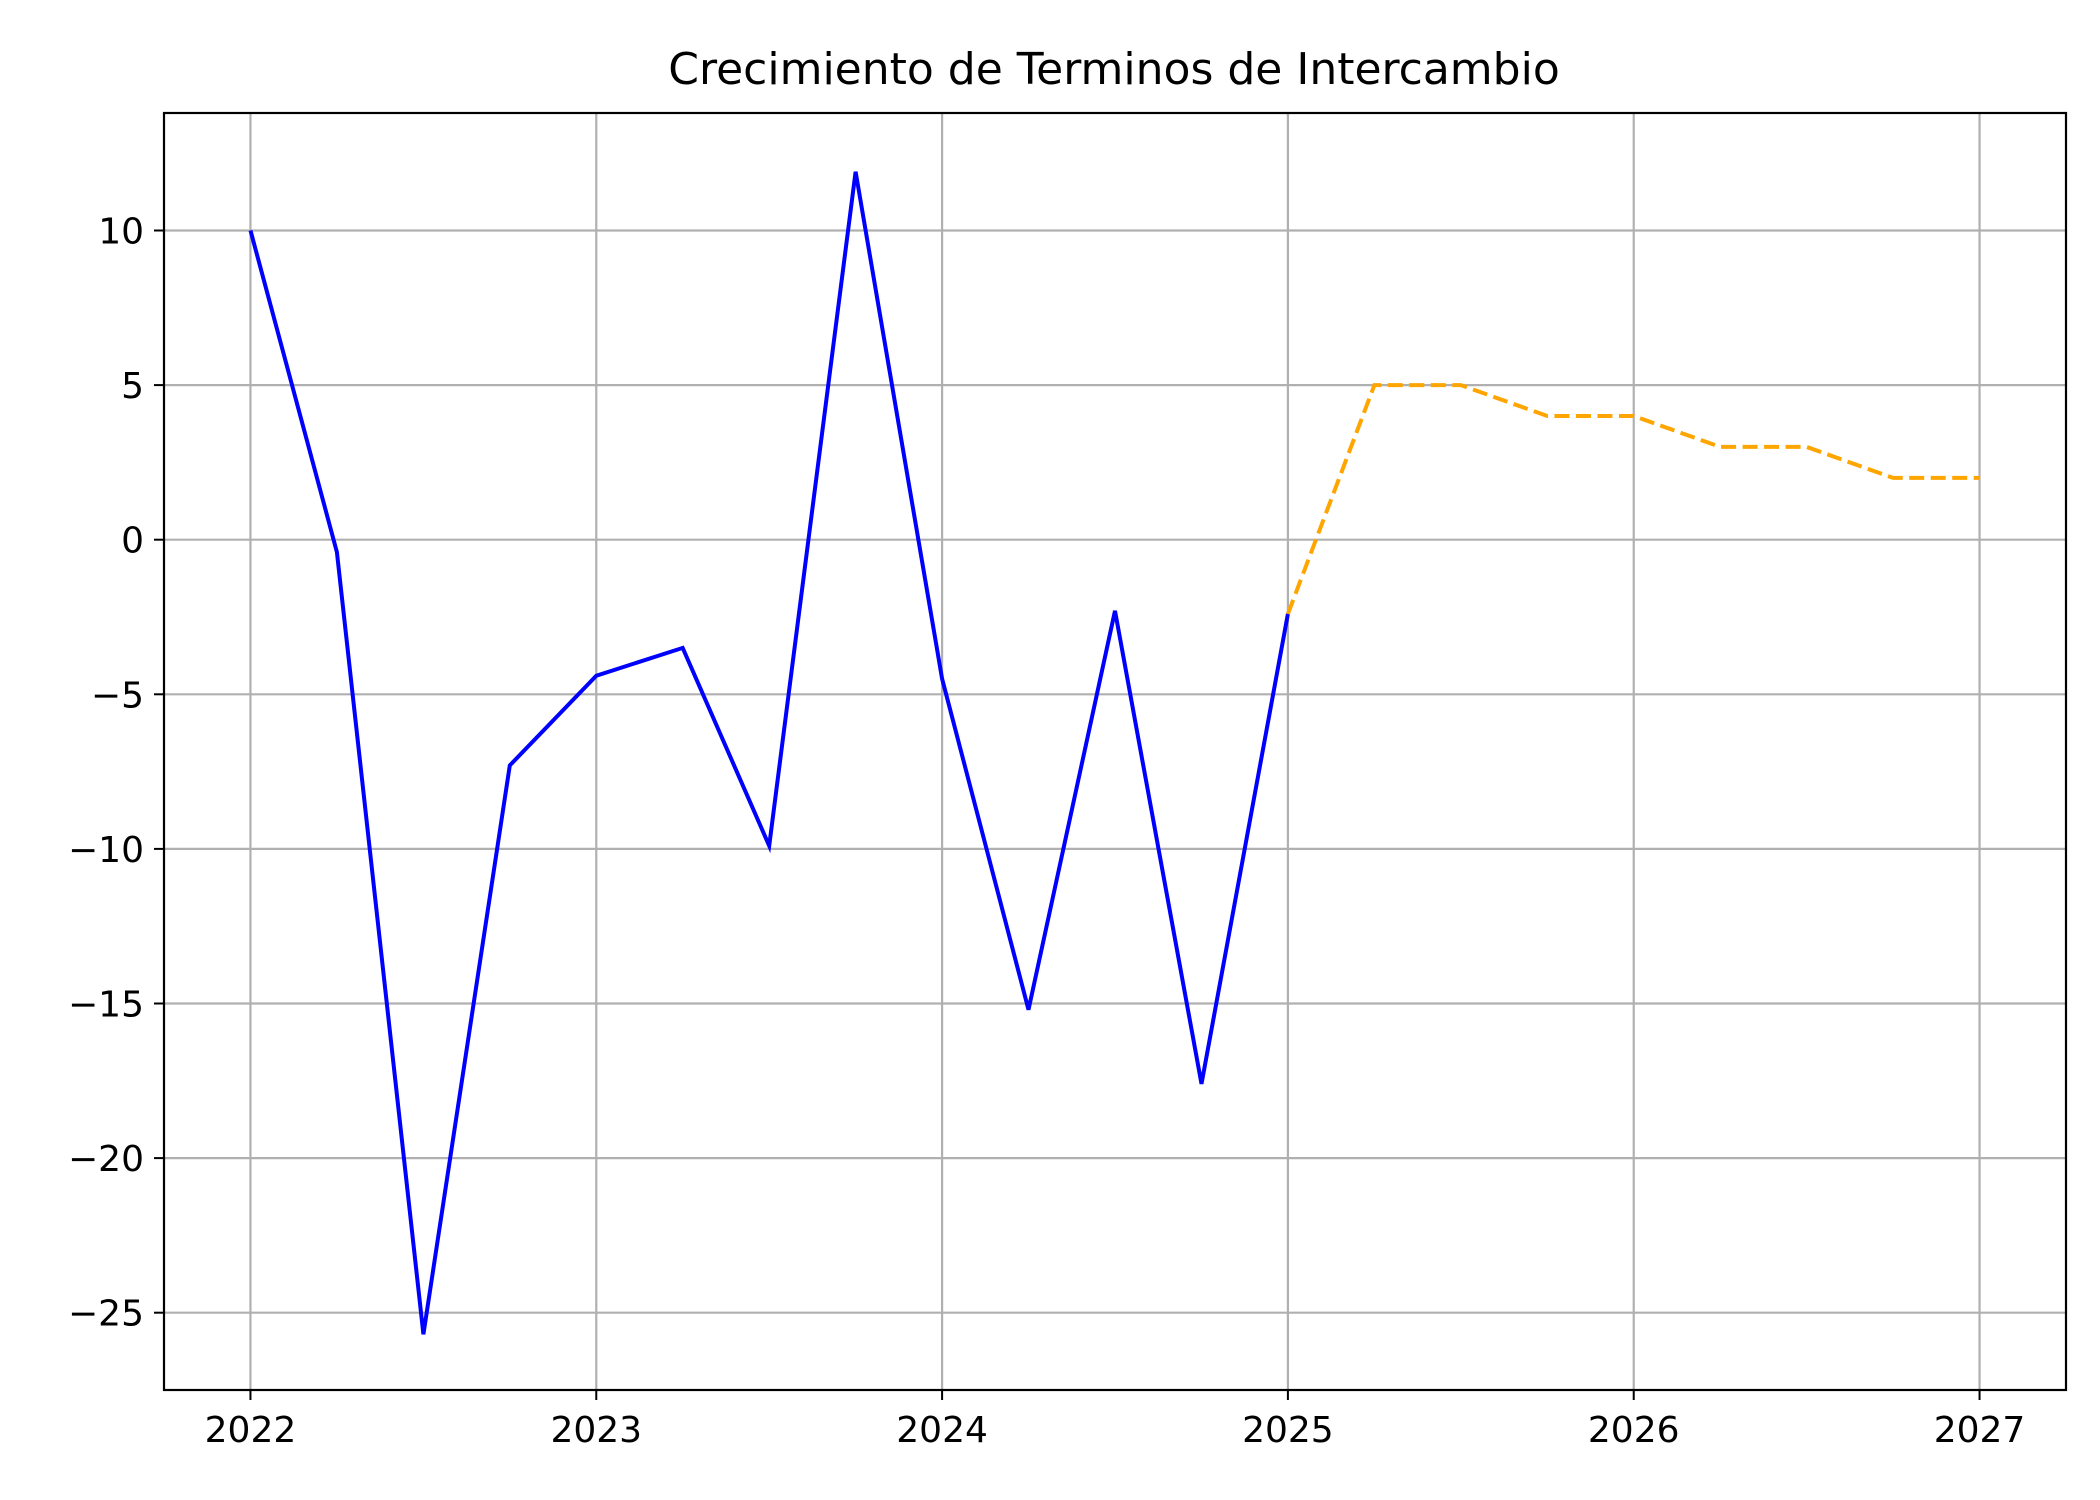 This screenshot has width=2100, height=1500. What do you see at coordinates (1980, 1430) in the screenshot?
I see `x-tick-label: 2027` at bounding box center [1980, 1430].